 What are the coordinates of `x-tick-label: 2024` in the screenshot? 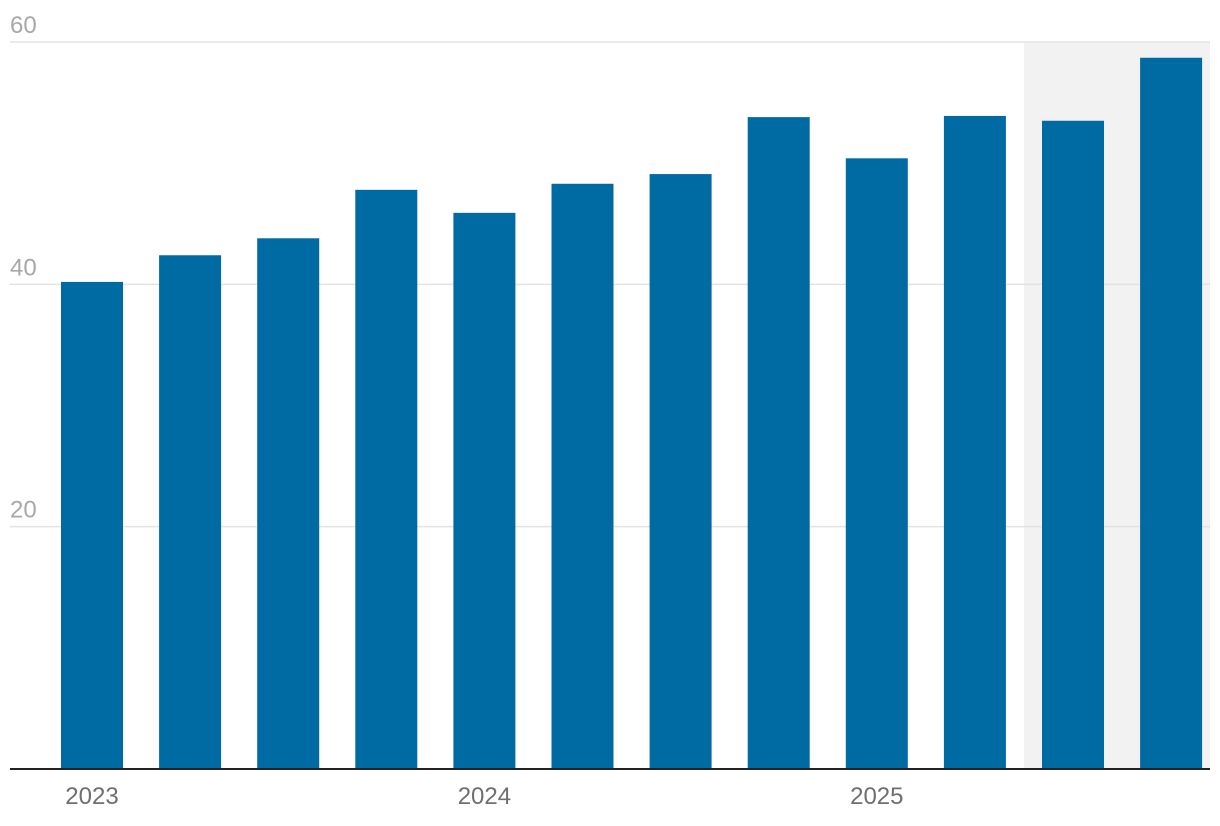 It's located at (484, 796).